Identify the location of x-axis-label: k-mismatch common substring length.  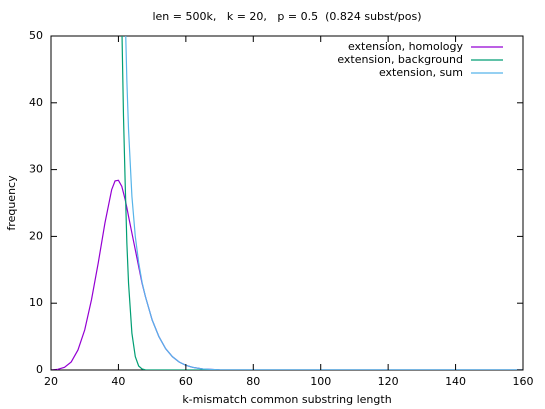
(286, 399).